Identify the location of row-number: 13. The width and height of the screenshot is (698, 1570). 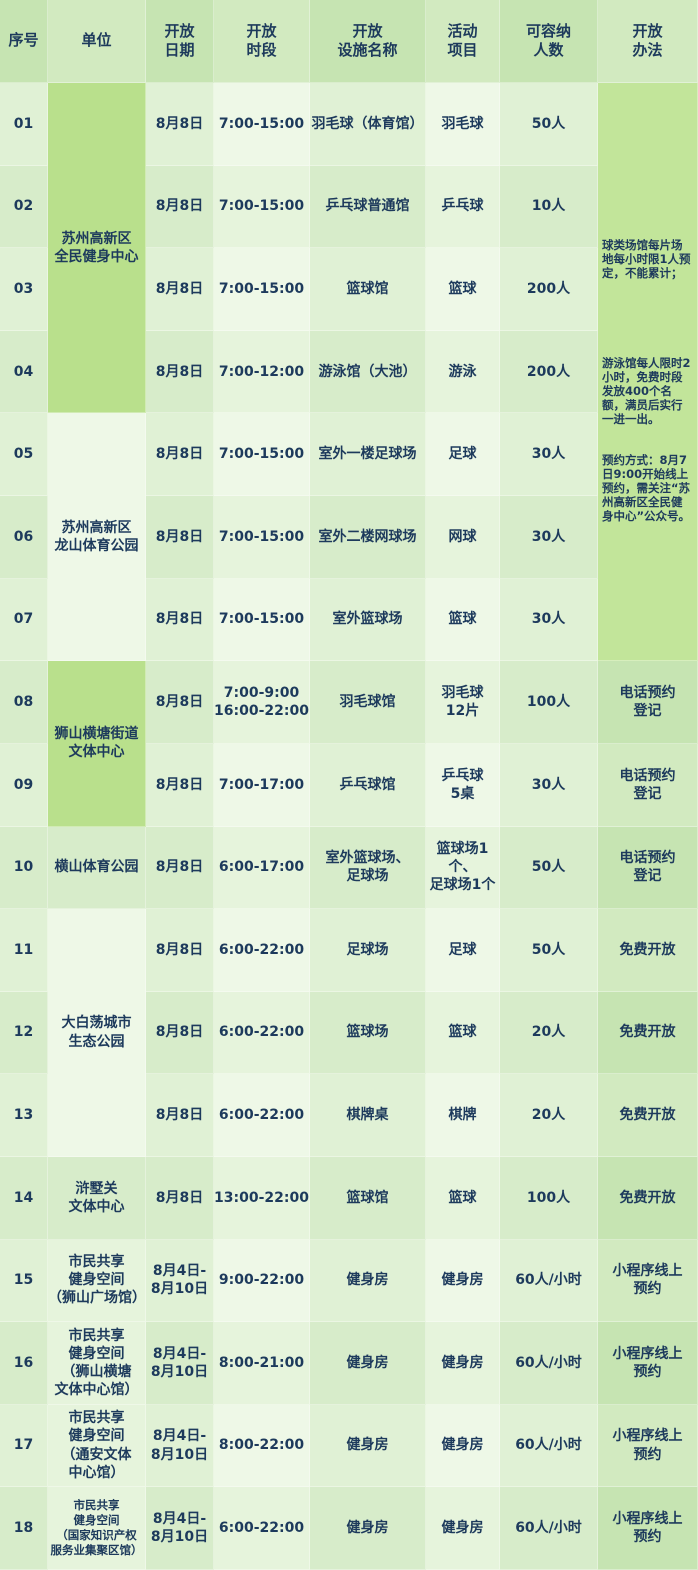
(24, 1115).